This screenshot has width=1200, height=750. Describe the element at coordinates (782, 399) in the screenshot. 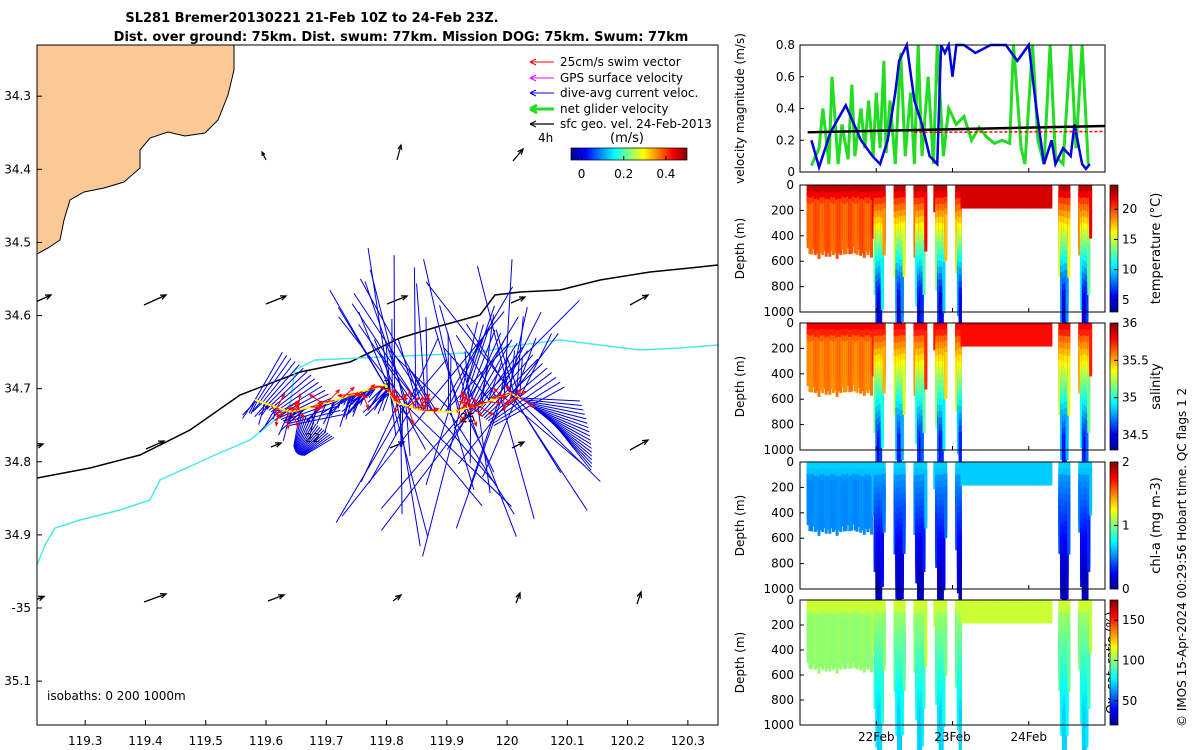

I see `depth-tick-label: 600` at that location.